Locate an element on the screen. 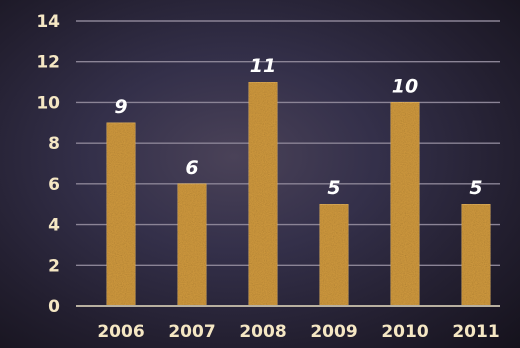 The image size is (520, 348). data-label-2009: 5 is located at coordinates (333, 188).